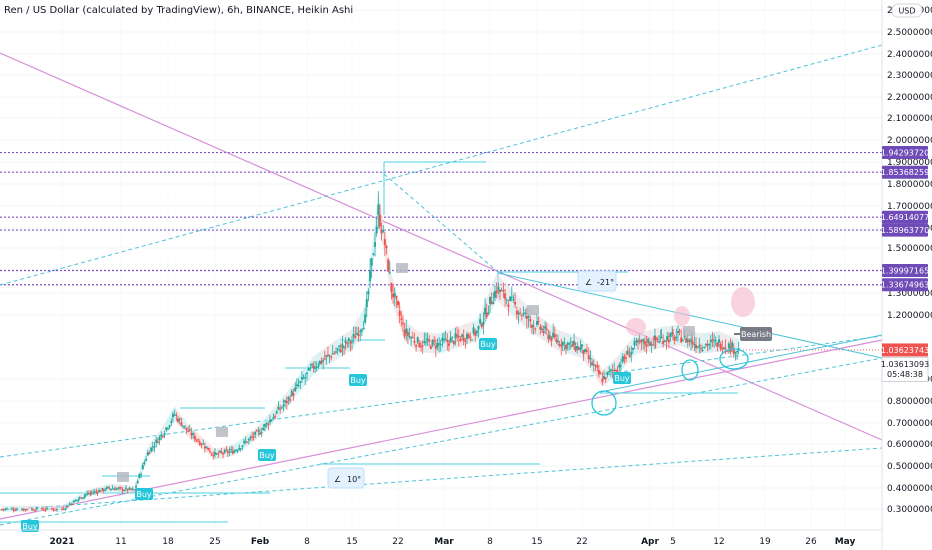 The image size is (932, 550). Describe the element at coordinates (168, 542) in the screenshot. I see `x-tick-label: 18` at that location.